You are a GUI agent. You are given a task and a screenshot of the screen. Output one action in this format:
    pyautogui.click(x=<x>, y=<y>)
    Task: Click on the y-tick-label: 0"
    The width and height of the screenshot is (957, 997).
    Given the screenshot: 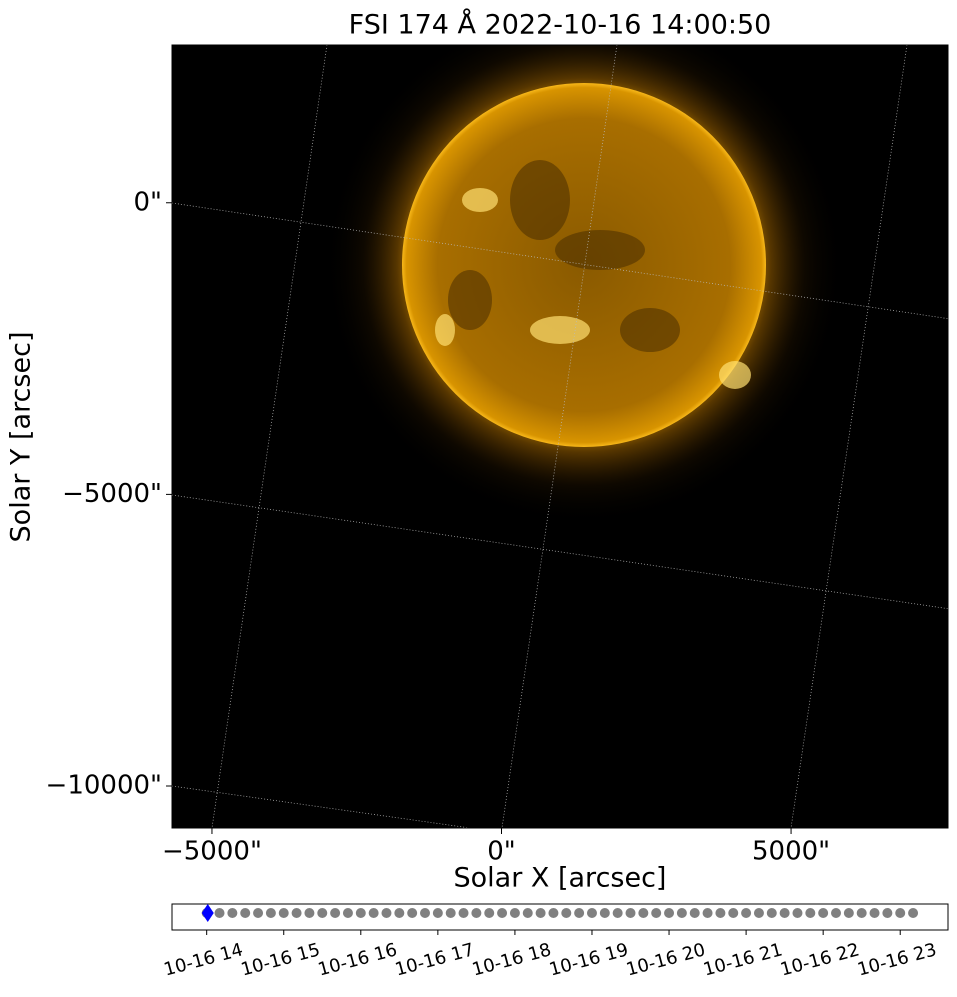 What is the action you would take?
    pyautogui.click(x=147, y=202)
    